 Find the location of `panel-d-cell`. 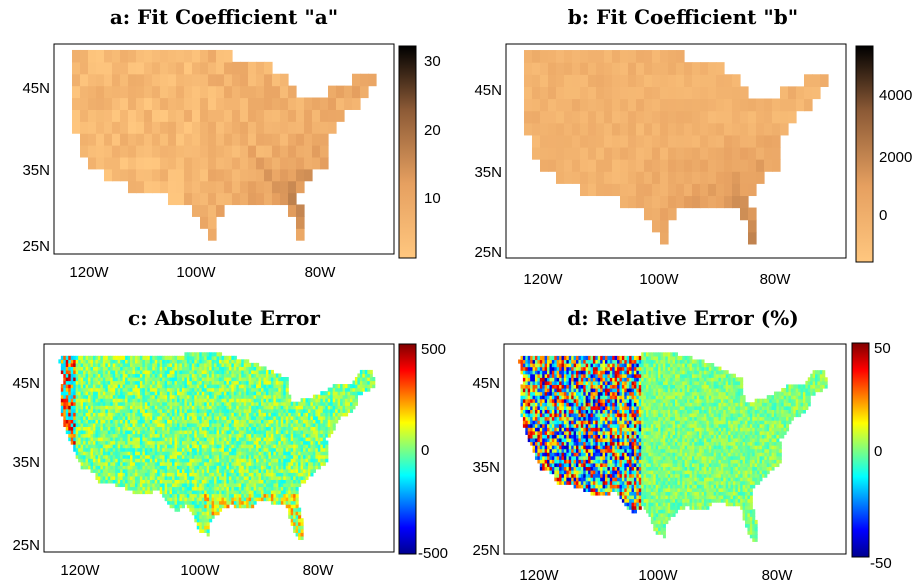

panel-d-cell is located at coordinates (524, 358).